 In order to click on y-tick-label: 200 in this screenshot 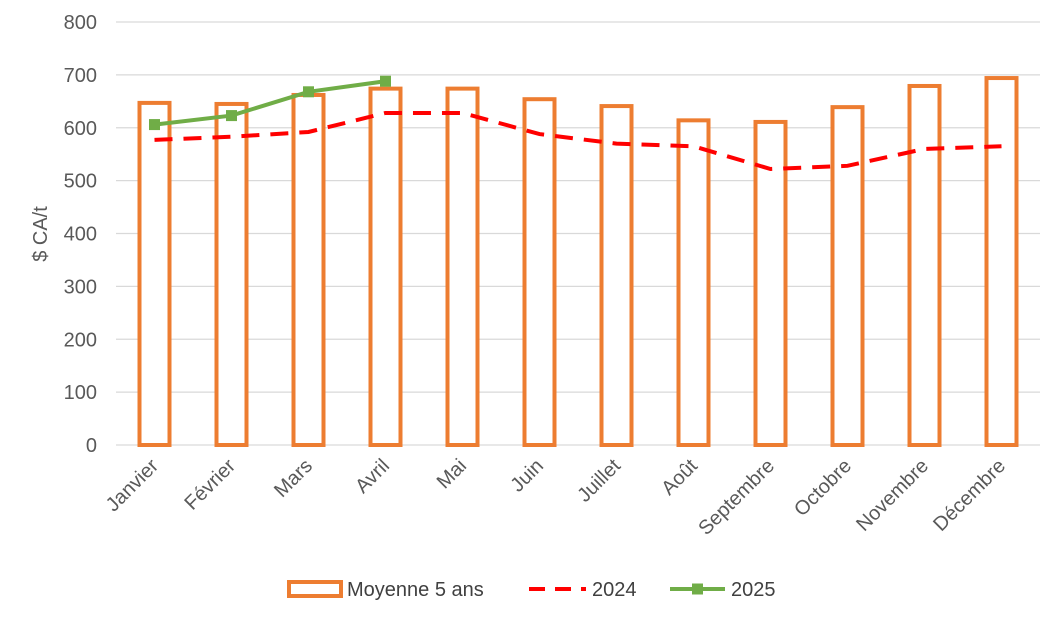, I will do `click(80, 340)`.